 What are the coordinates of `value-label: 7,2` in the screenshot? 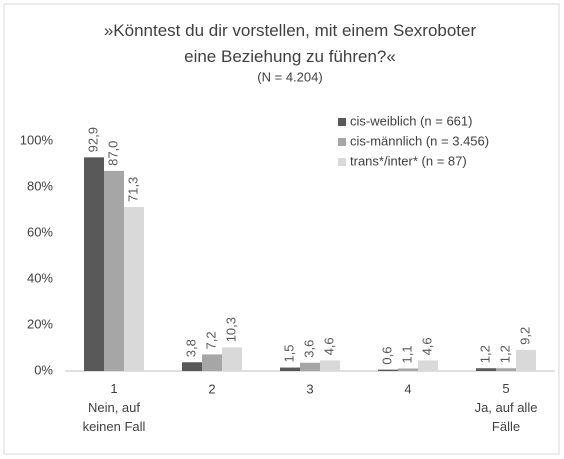 It's located at (210, 340).